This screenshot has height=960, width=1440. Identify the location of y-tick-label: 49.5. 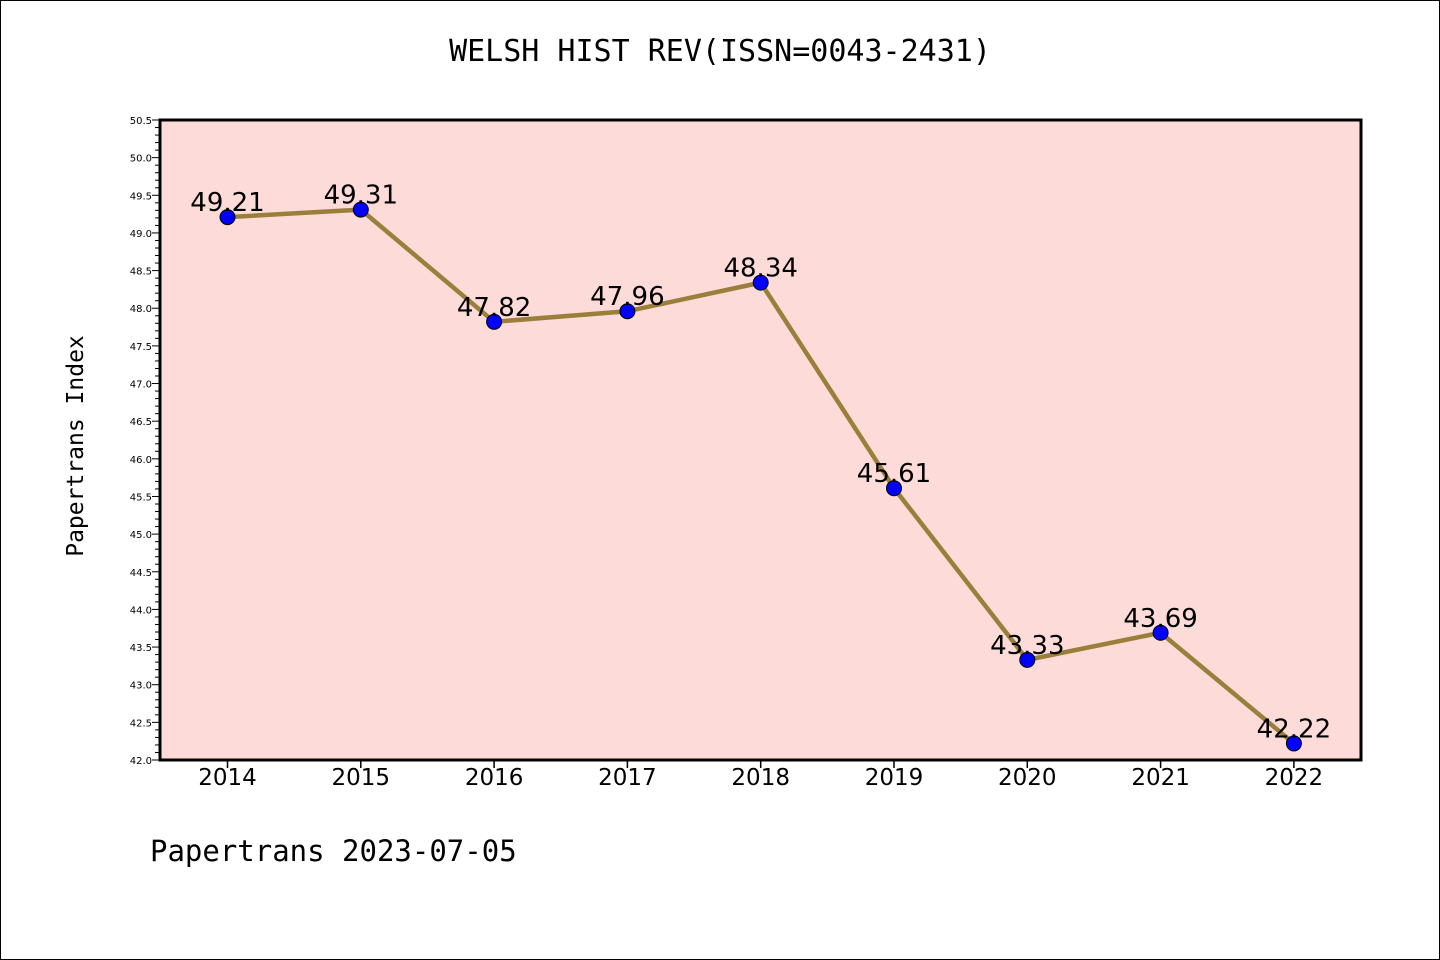
(141, 196).